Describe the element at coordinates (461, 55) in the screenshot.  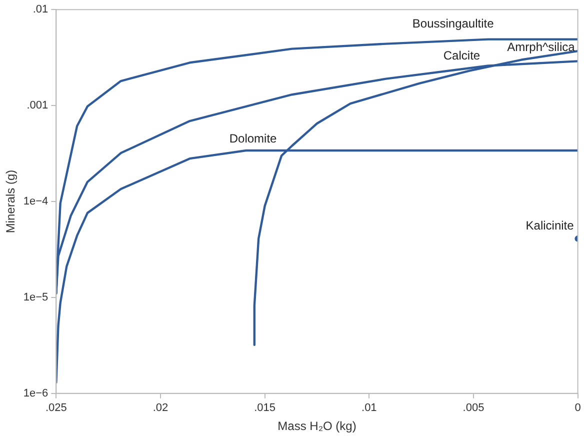
I see `series-label: Calcite` at that location.